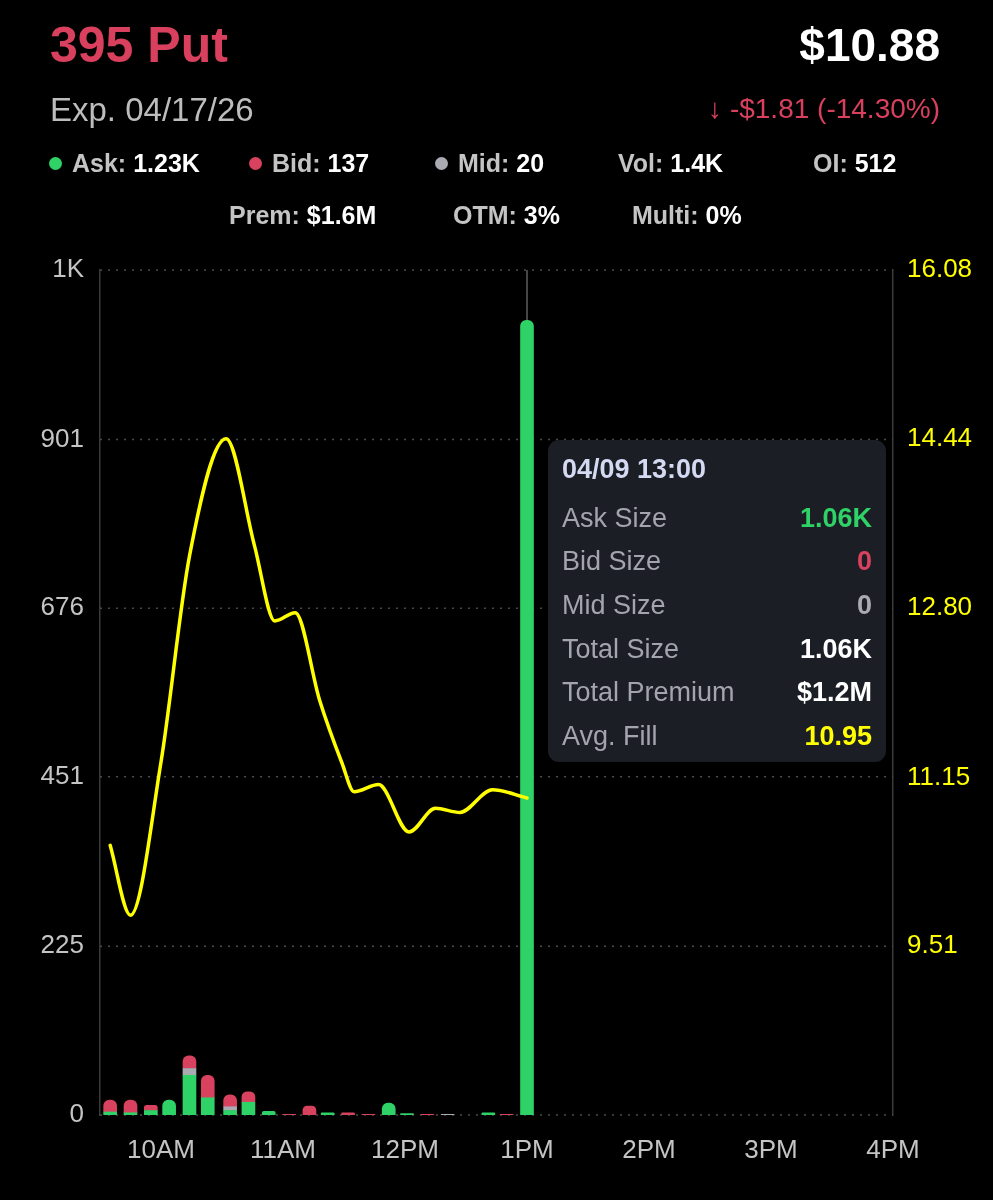  What do you see at coordinates (824, 109) in the screenshot?
I see `text: ↓ -$1.81 (-14.30%)` at bounding box center [824, 109].